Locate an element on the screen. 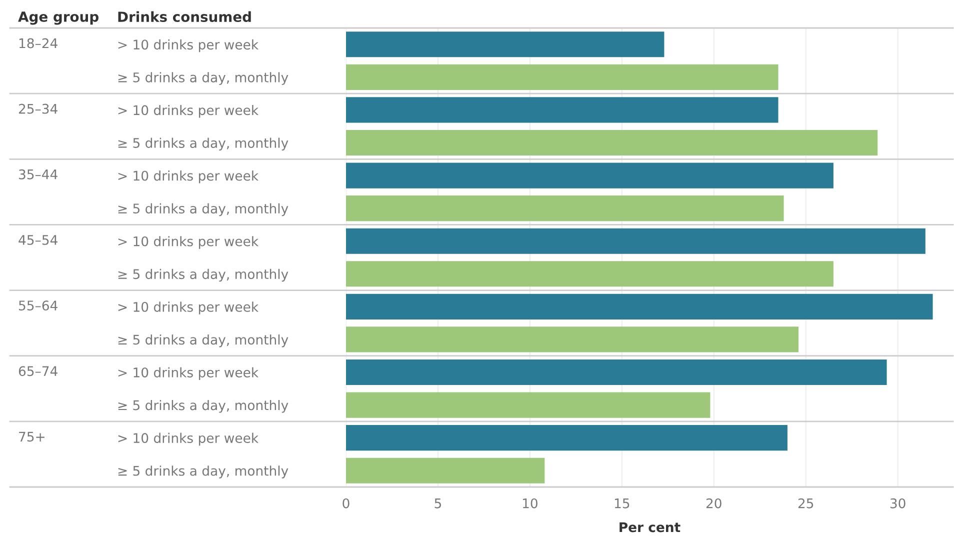 The height and width of the screenshot is (538, 954). text: 18–24 is located at coordinates (38, 43).